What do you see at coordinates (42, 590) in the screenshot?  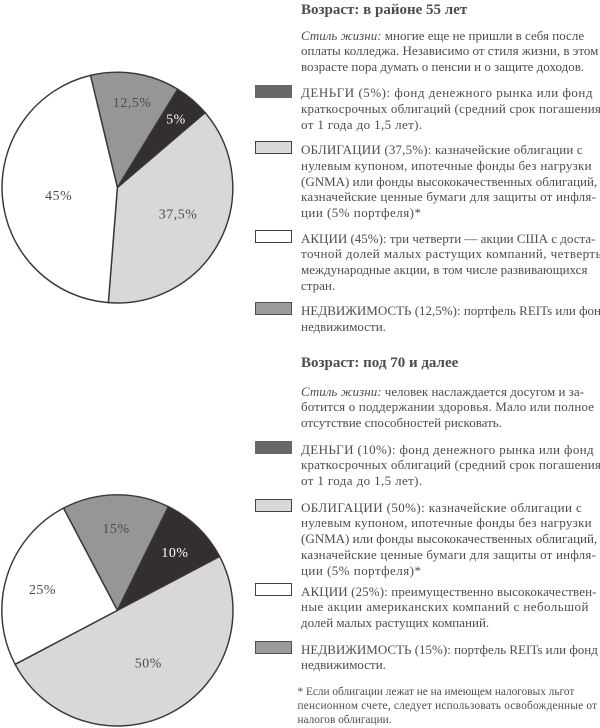 I see `svg-text: 25%` at bounding box center [42, 590].